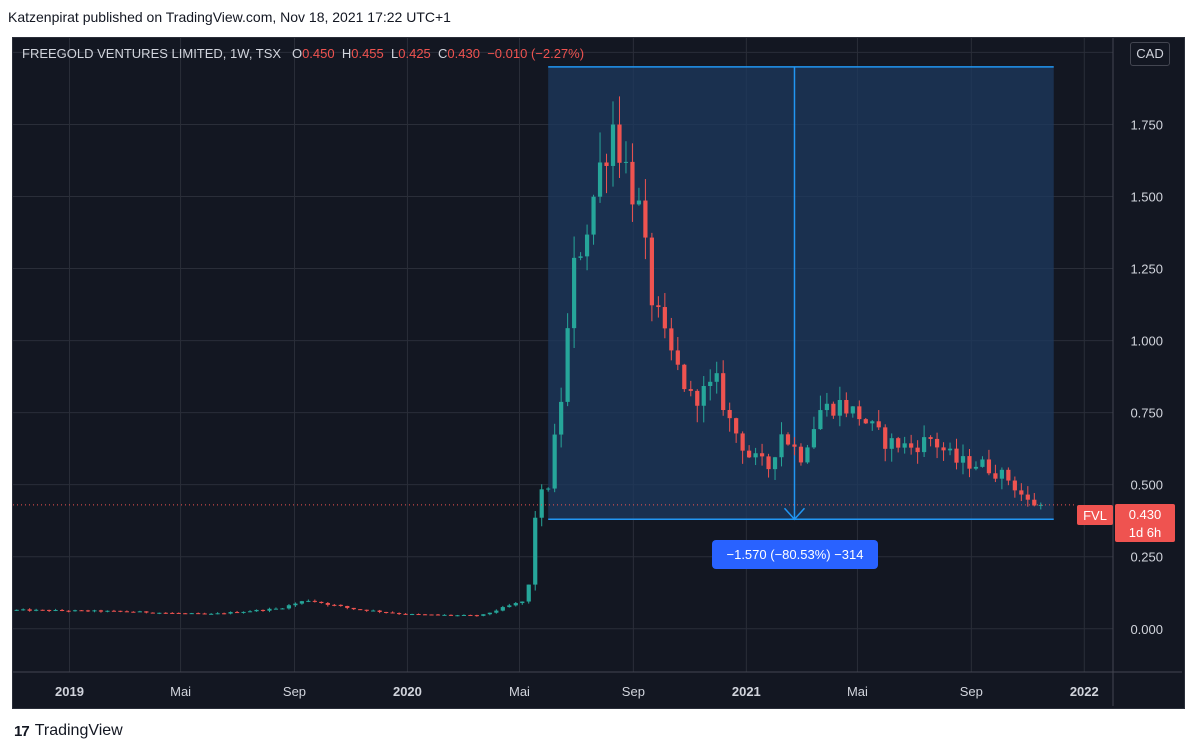  What do you see at coordinates (1095, 515) in the screenshot?
I see `price-tag-ticker: FVL` at bounding box center [1095, 515].